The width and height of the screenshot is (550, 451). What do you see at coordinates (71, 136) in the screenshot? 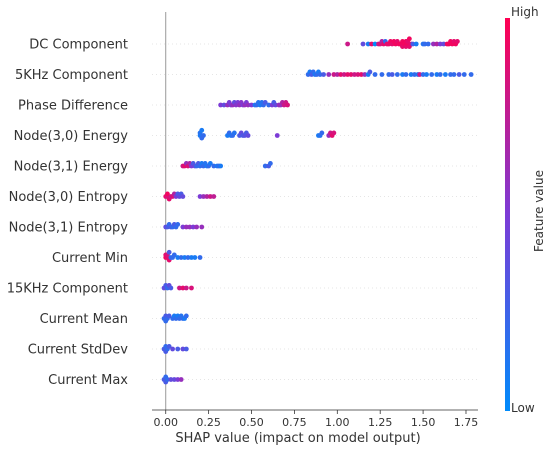
I see `feature-label: Node(3,0) Energy` at bounding box center [71, 136].